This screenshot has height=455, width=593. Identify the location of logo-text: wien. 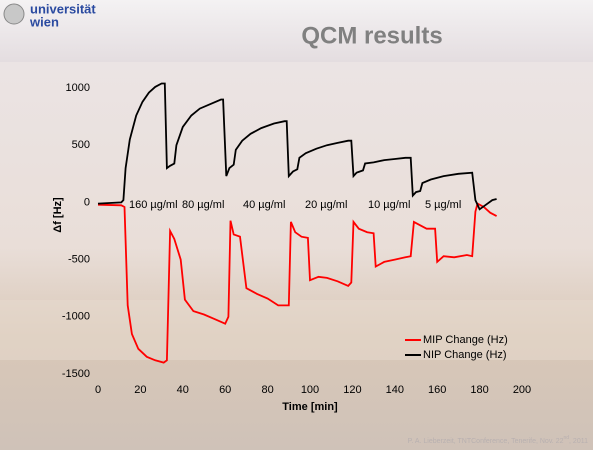
(44, 21).